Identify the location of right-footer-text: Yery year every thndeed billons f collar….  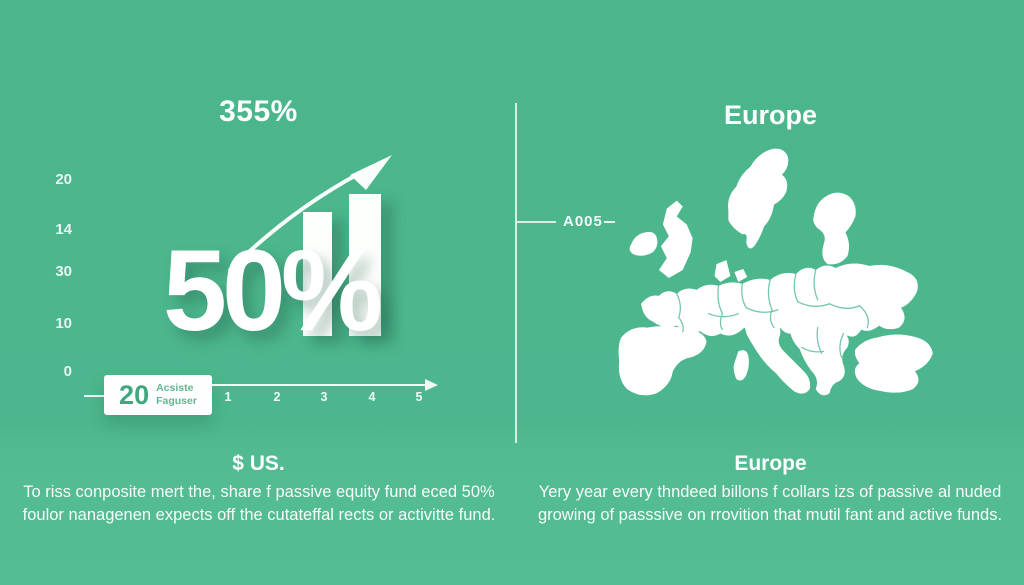
(770, 504).